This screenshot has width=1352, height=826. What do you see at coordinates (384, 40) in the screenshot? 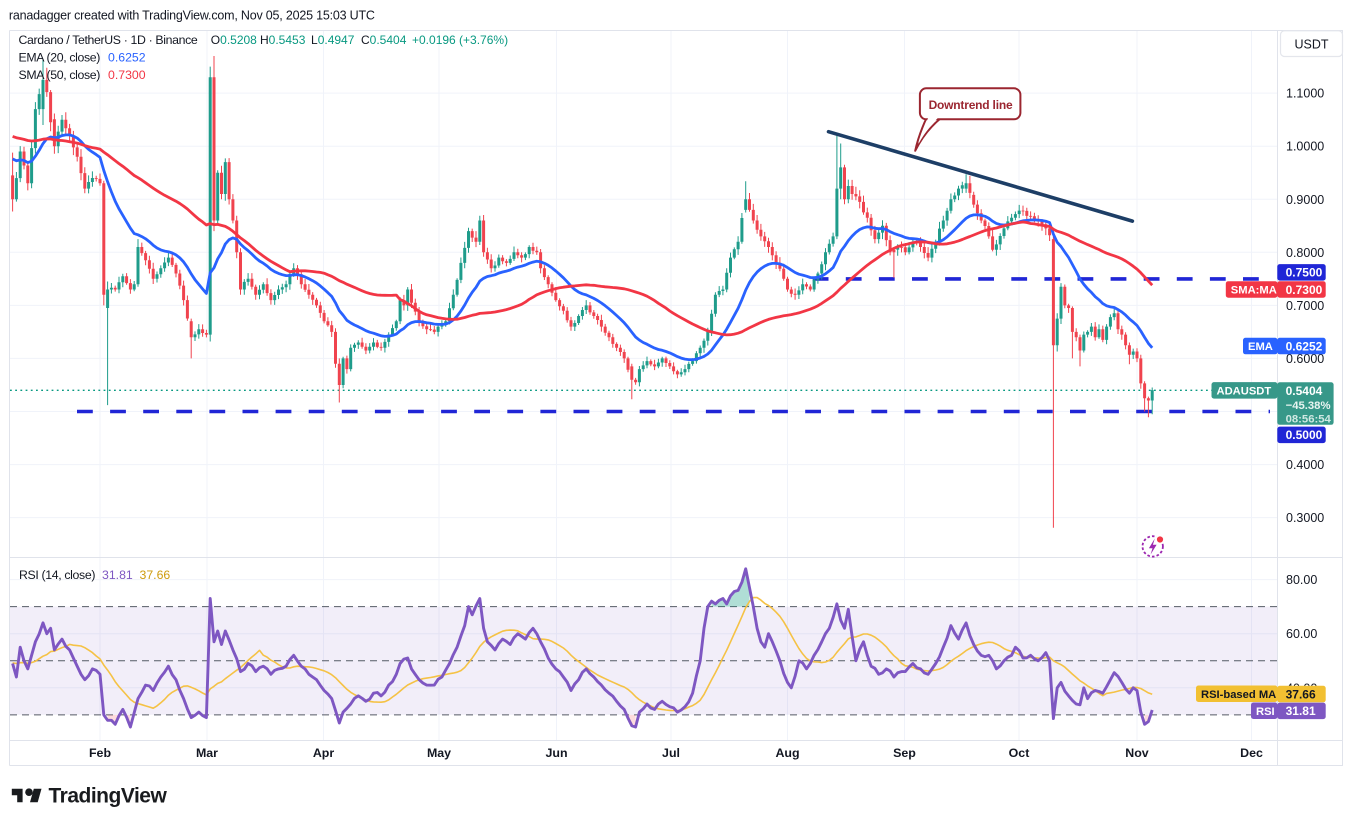
I see `svg-text: C0.5404` at bounding box center [384, 40].